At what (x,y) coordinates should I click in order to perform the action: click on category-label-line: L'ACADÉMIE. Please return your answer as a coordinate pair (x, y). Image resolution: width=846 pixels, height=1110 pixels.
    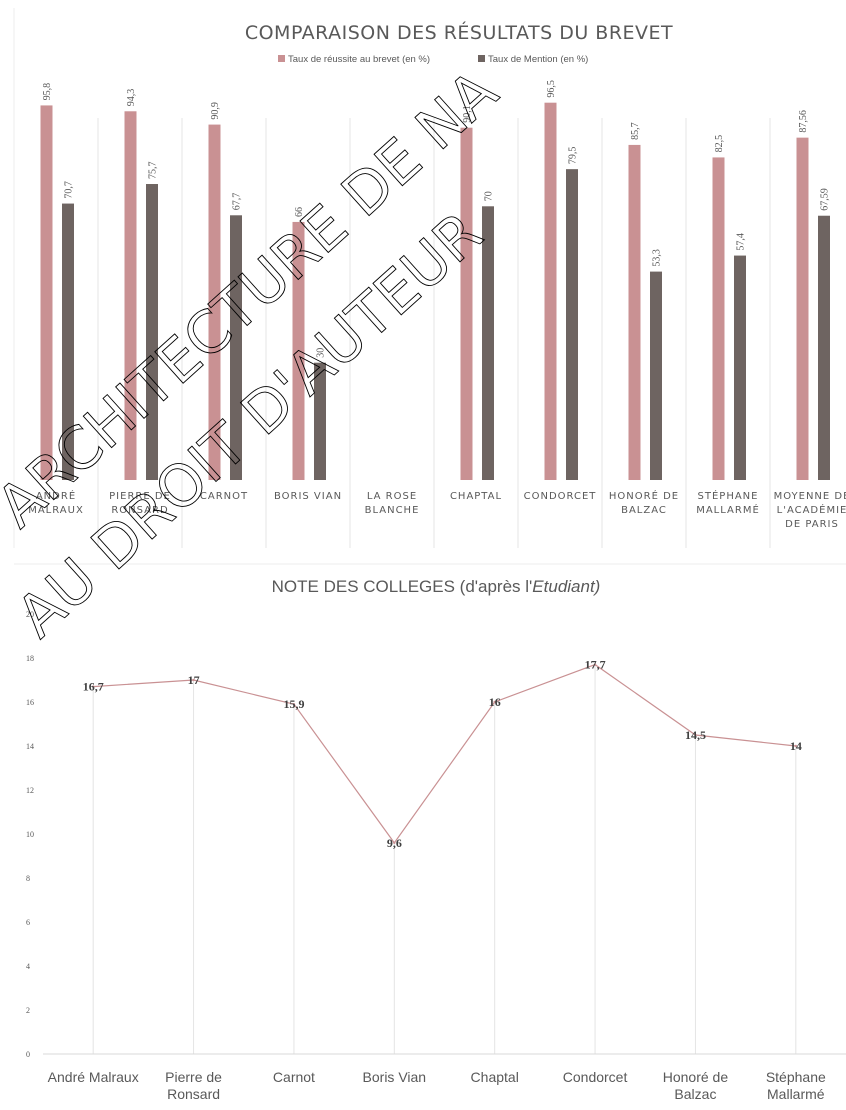
    Looking at the image, I should click on (811, 509).